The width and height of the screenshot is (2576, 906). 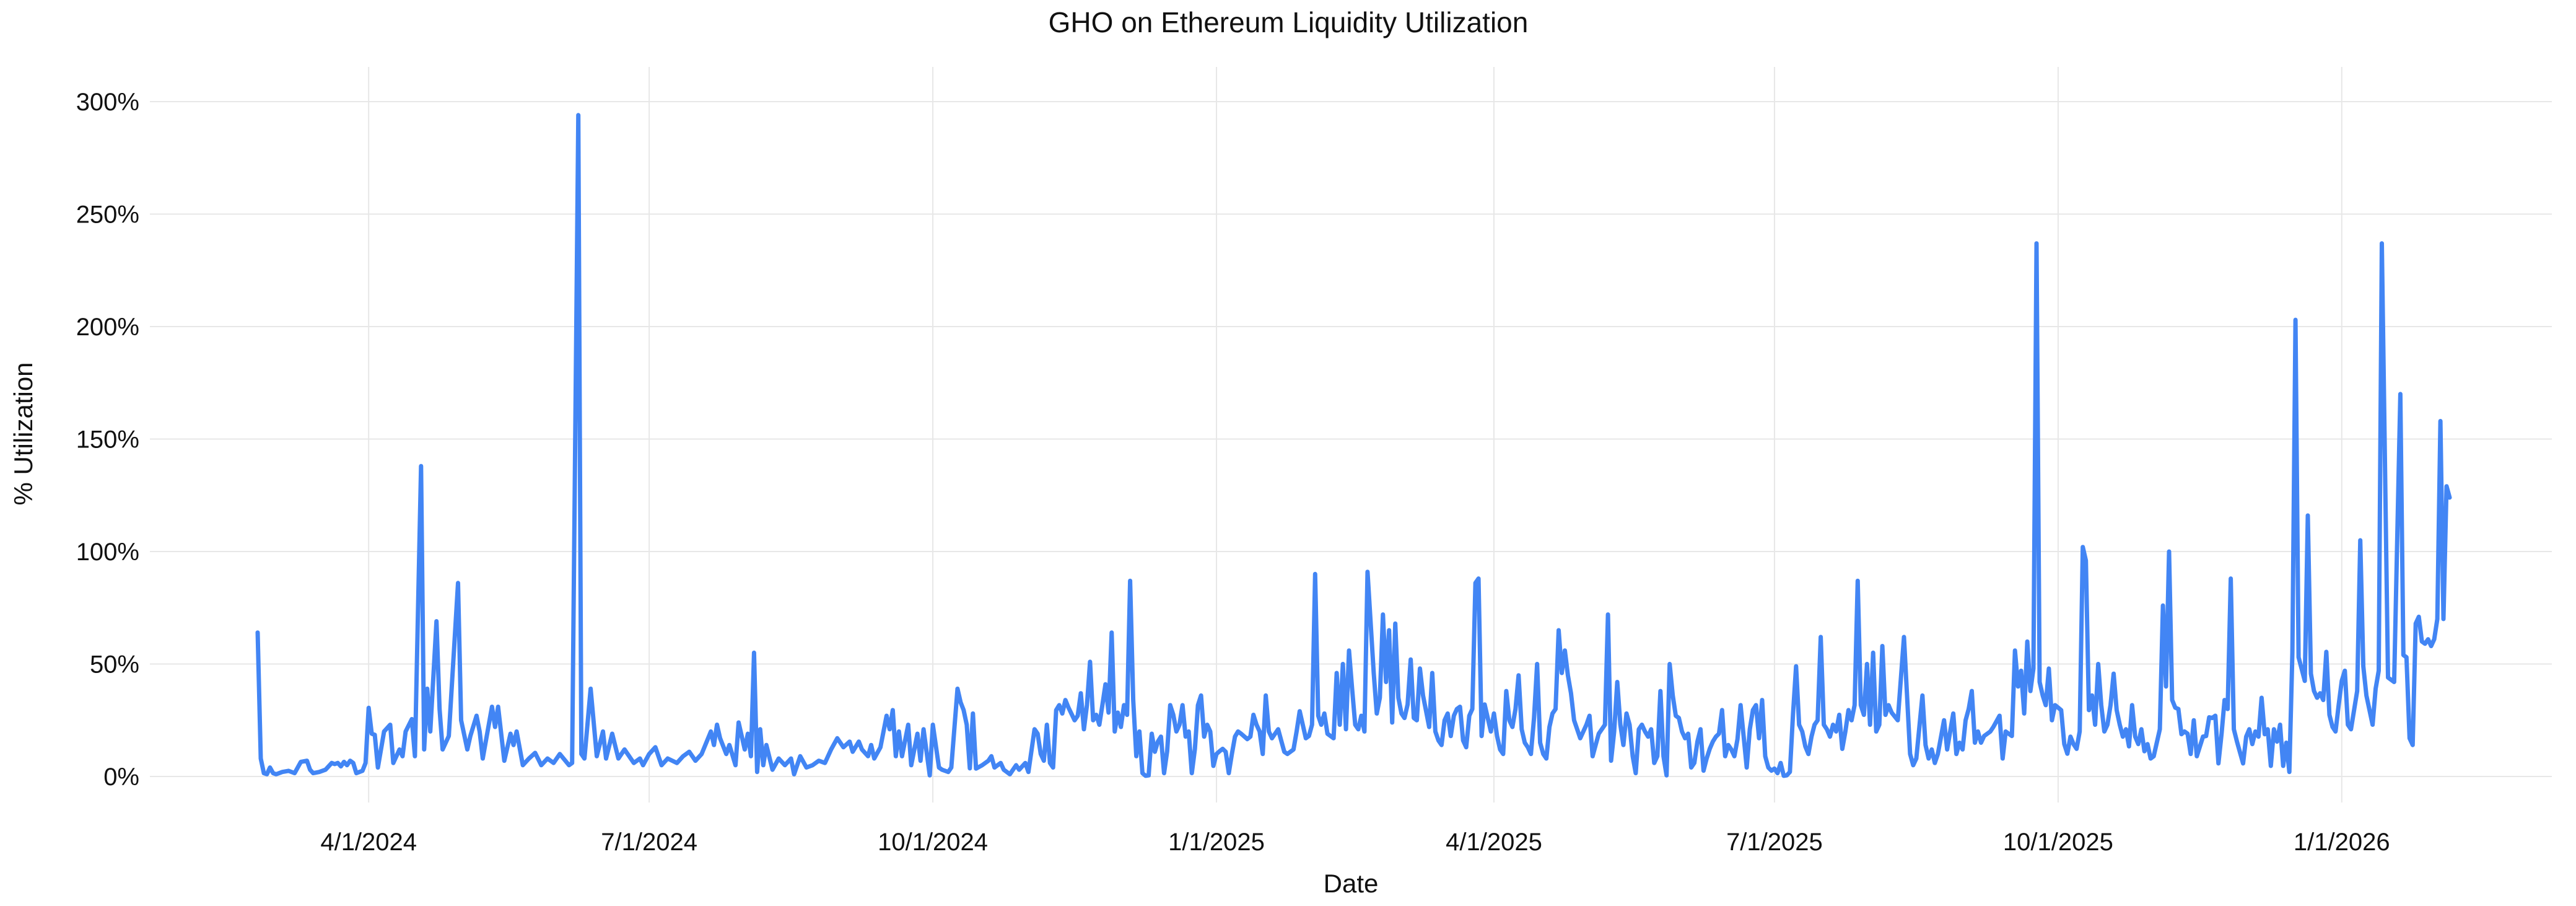 I want to click on y-tick-label: 150%, so click(x=107, y=440).